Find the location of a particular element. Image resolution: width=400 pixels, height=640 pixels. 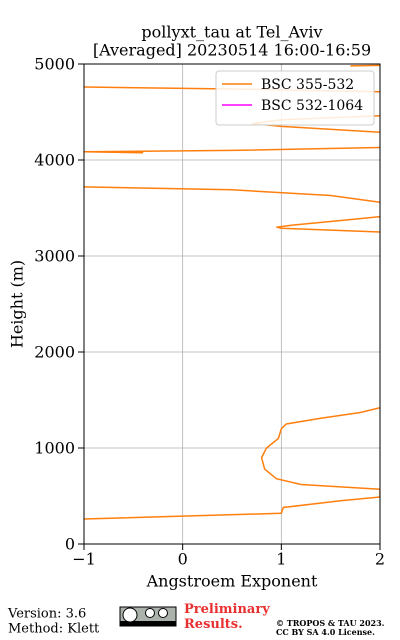

preliminary-note: Preliminary Results. is located at coordinates (227, 617).